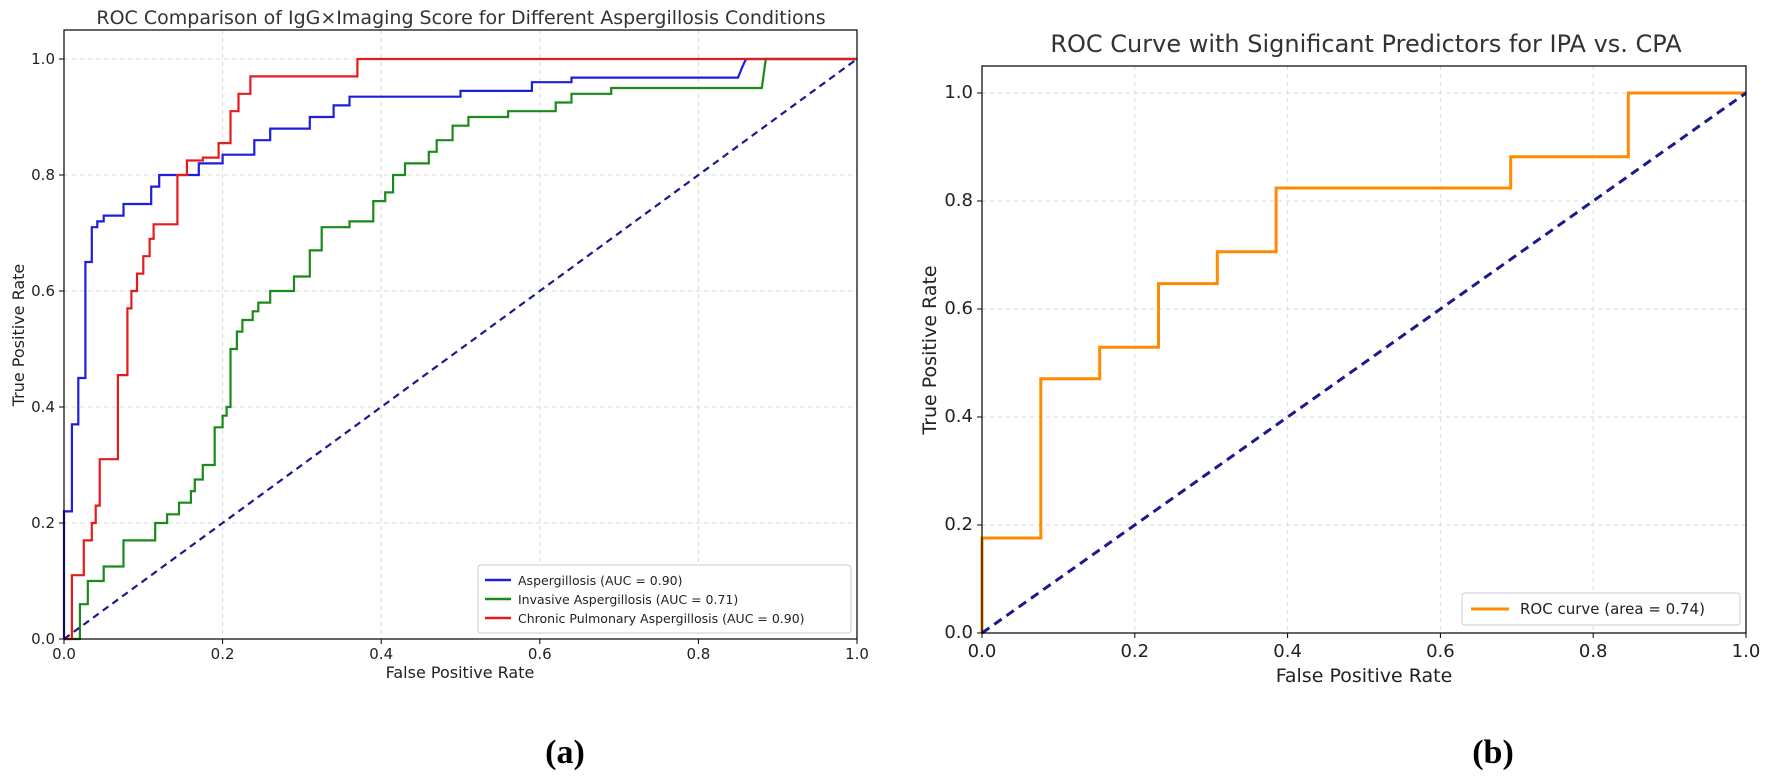 The image size is (1772, 781). What do you see at coordinates (47, 349) in the screenshot?
I see `y-ticks-a: 0.0 0.2 0.4 0.6 0.8 1.0` at bounding box center [47, 349].